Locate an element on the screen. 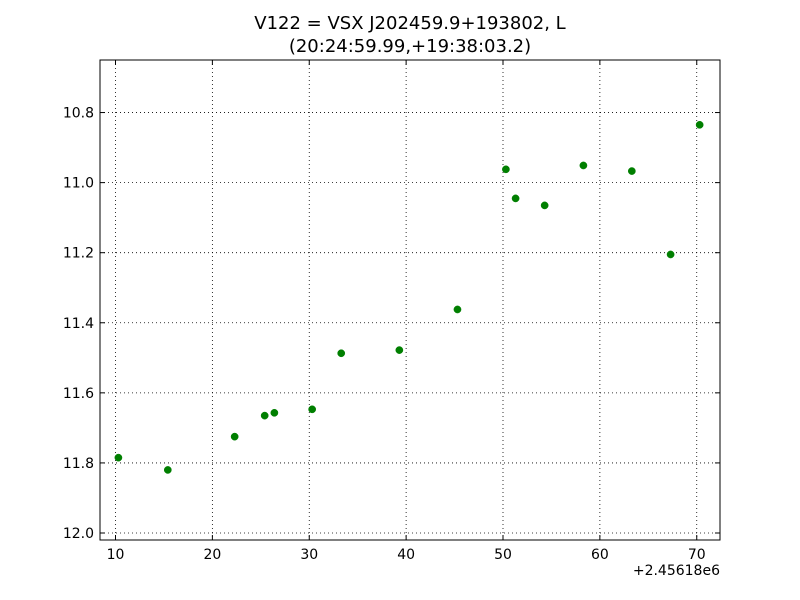  x-tick-label: 50 is located at coordinates (503, 555).